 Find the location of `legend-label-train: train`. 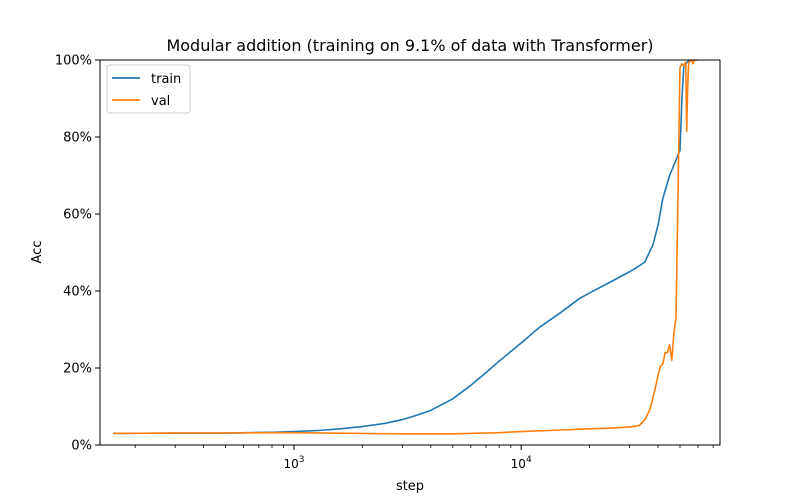

legend-label-train: train is located at coordinates (166, 79).